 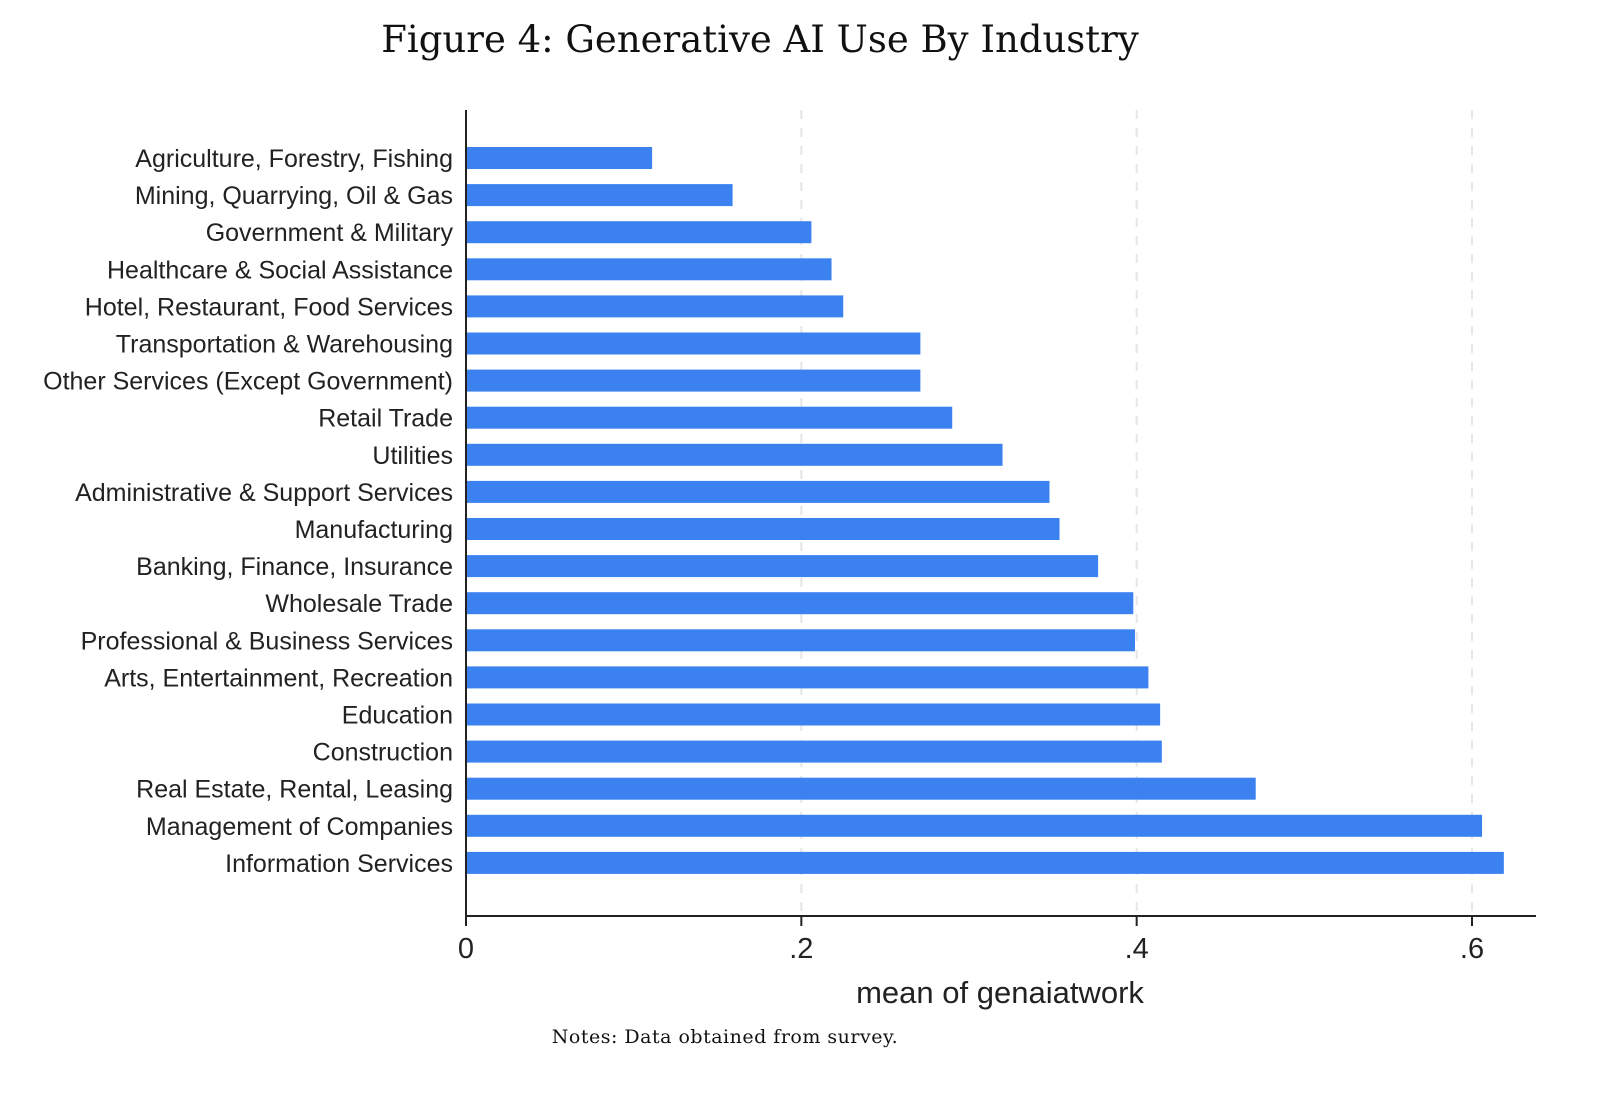 I want to click on category-label: Transportation & Warehousing, so click(x=284, y=345).